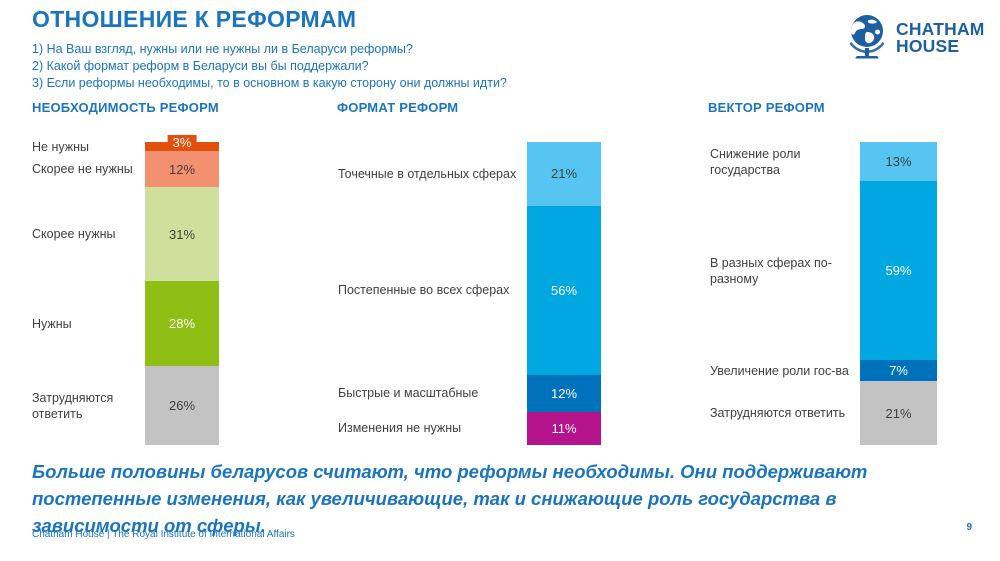  I want to click on bar-segment: 26%, so click(182, 405).